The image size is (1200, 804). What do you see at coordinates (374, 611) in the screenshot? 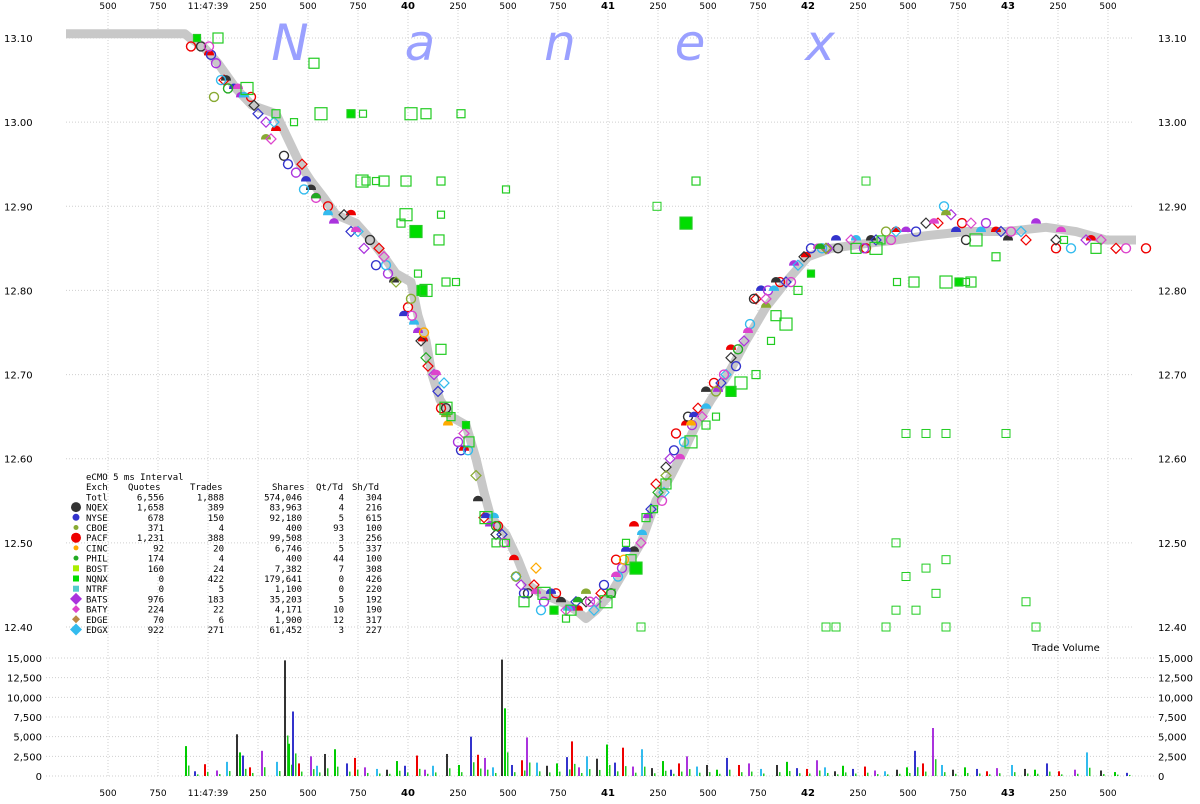
I see `legend-cell: 190` at bounding box center [374, 611].